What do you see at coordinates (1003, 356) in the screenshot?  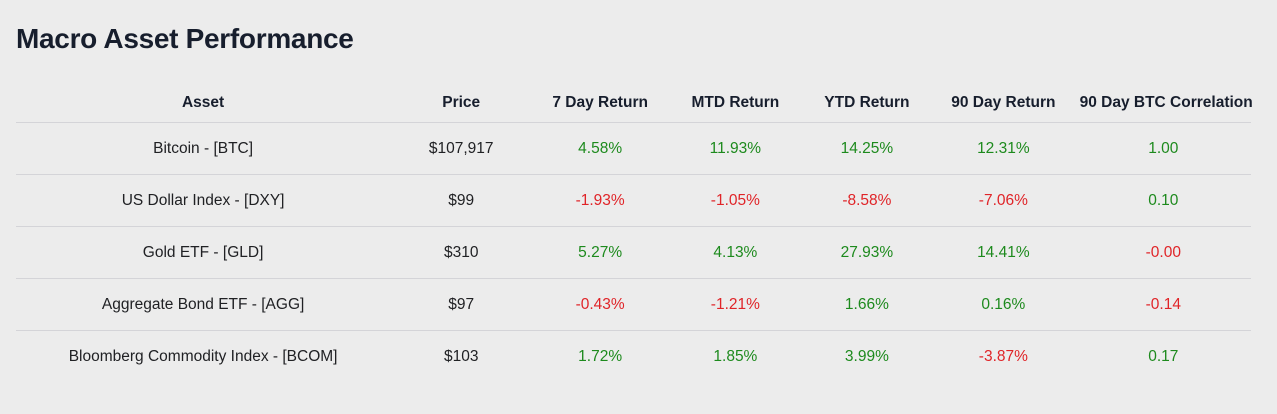 I see `cell-return_90d: -3.87%` at bounding box center [1003, 356].